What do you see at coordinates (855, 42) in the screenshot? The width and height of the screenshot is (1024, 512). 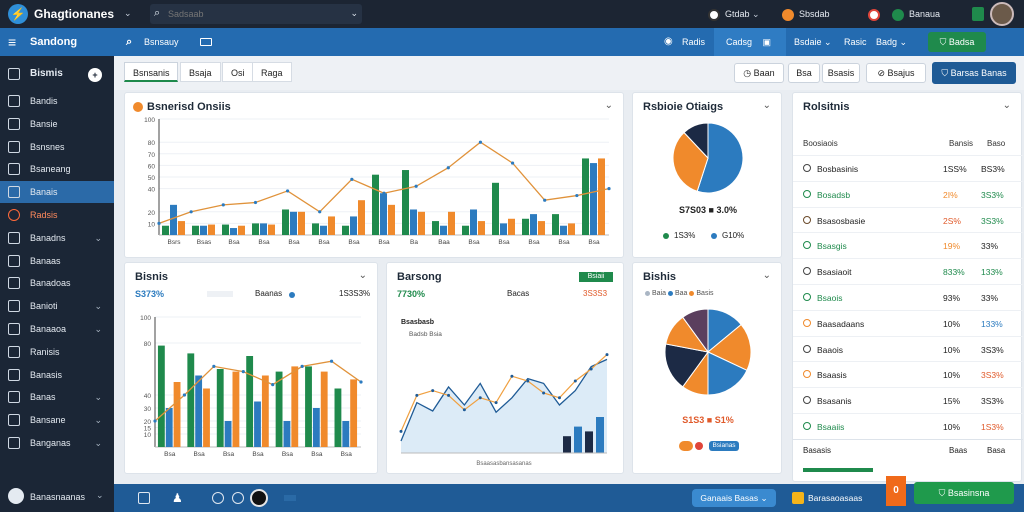 I see `nav-item-rasic: Rasic` at bounding box center [855, 42].